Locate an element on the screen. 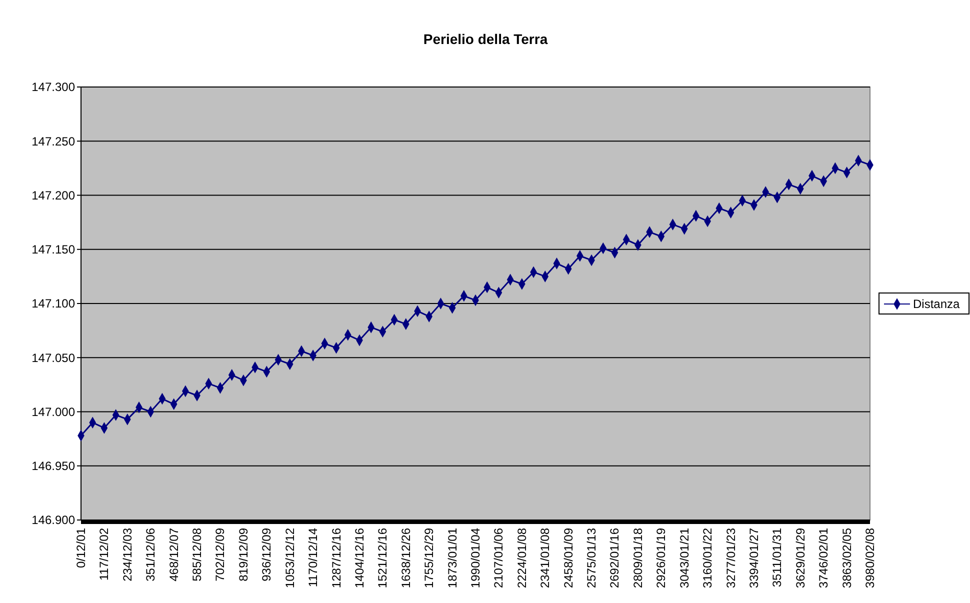  y-tick-label: 147.250 is located at coordinates (54, 141).